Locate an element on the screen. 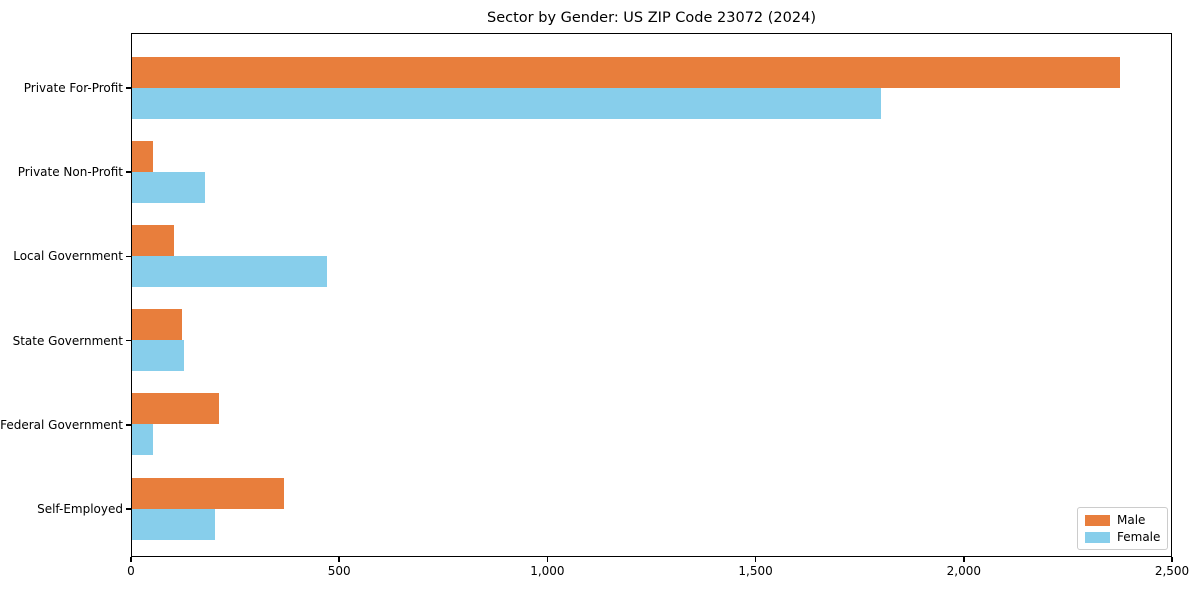 Image resolution: width=1200 pixels, height=600 pixels. y-tick-label-local-government: Local Government is located at coordinates (68, 256).